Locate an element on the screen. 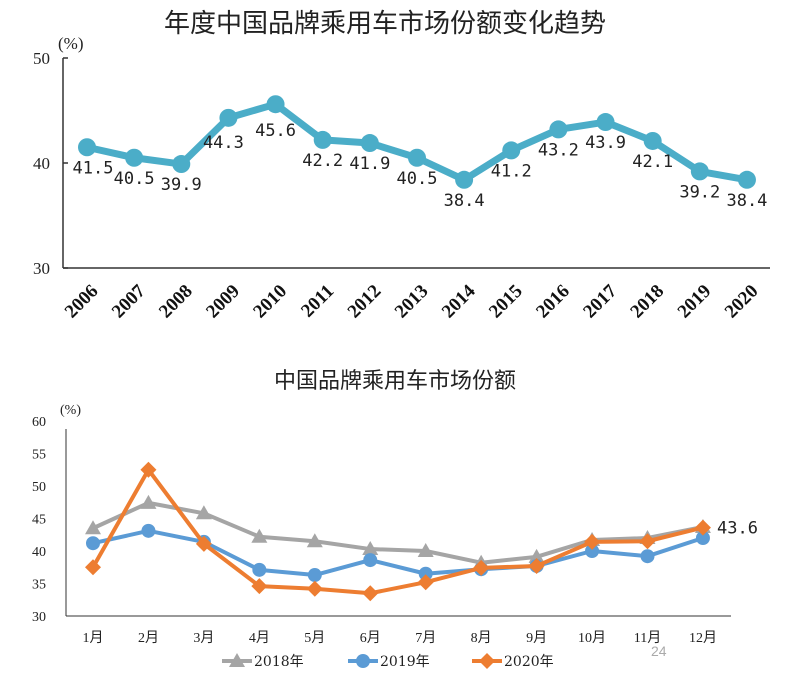 The height and width of the screenshot is (686, 786). data-label: 42.2 is located at coordinates (322, 161).